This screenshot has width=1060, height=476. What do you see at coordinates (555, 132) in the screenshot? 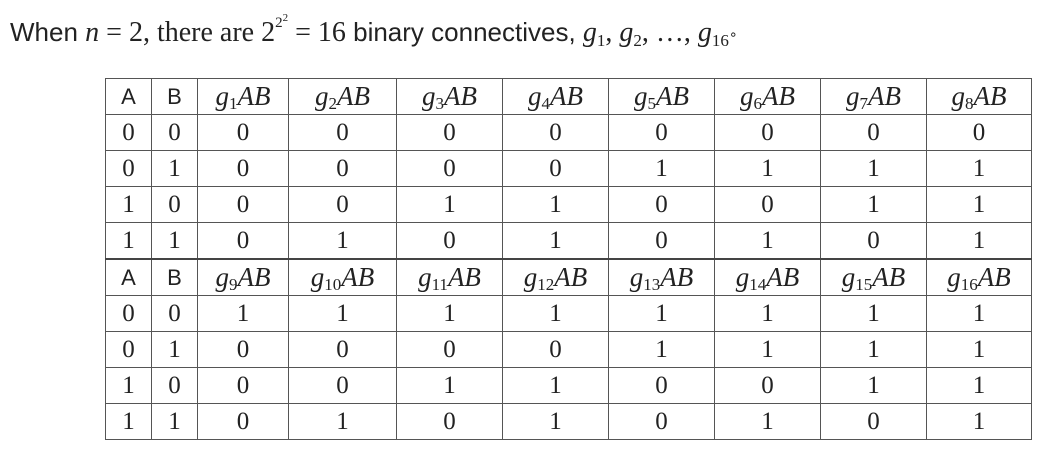
I see `cell-g4: 0` at bounding box center [555, 132].